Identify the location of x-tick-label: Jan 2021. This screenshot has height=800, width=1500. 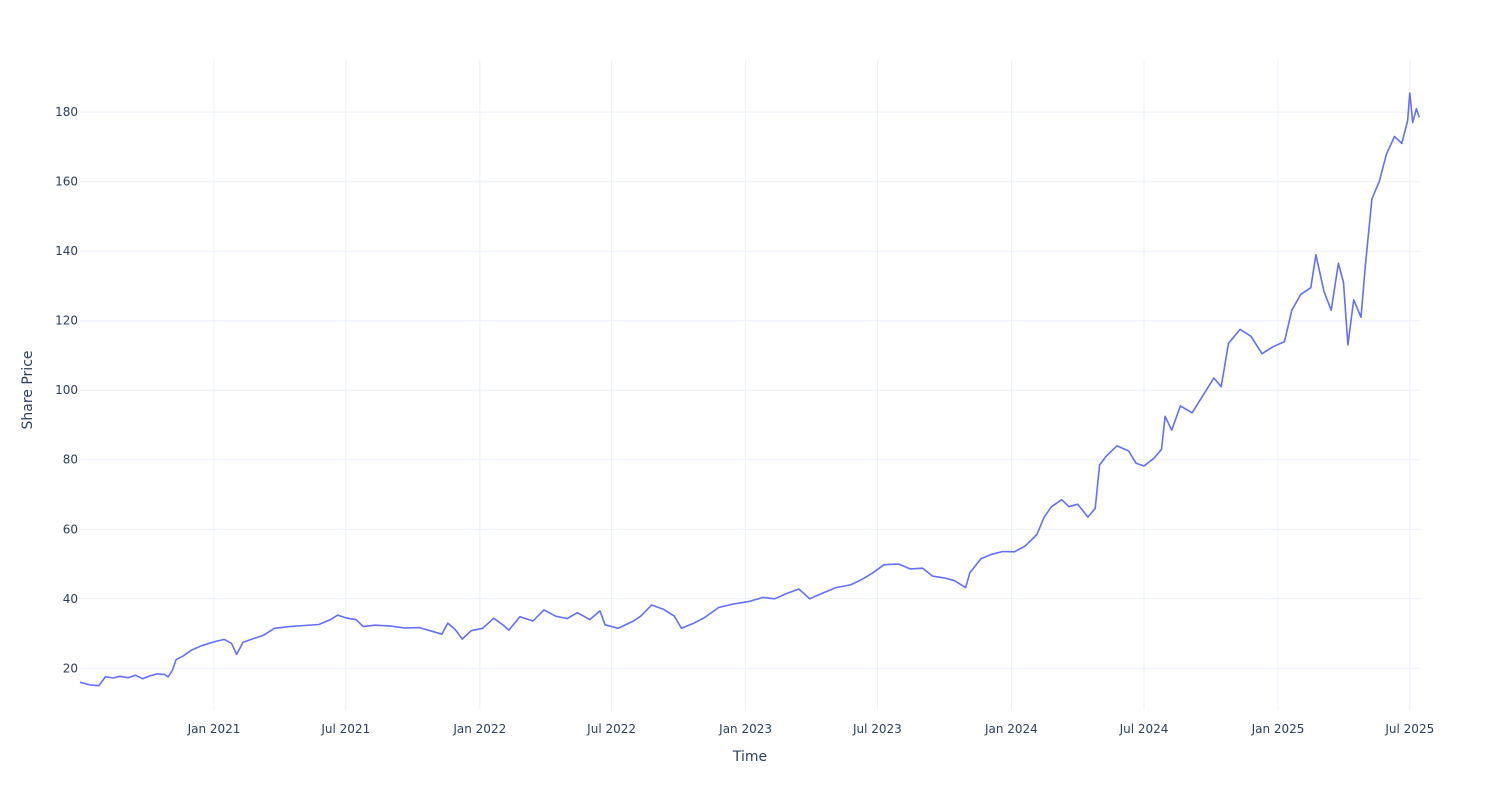
(214, 729).